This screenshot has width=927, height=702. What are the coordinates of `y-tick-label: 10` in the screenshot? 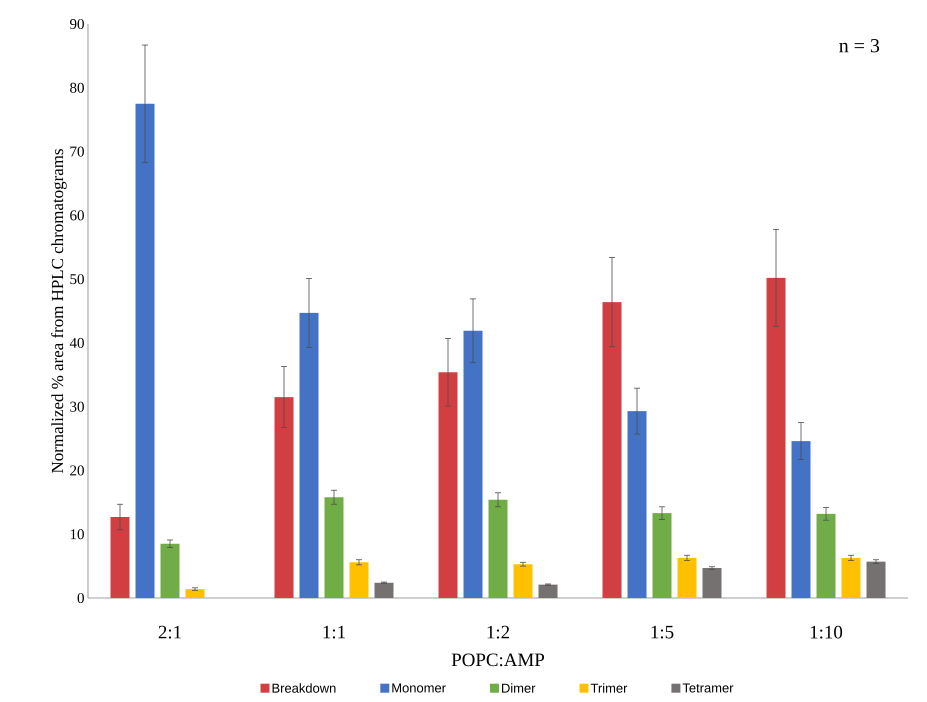 It's located at (77, 534).